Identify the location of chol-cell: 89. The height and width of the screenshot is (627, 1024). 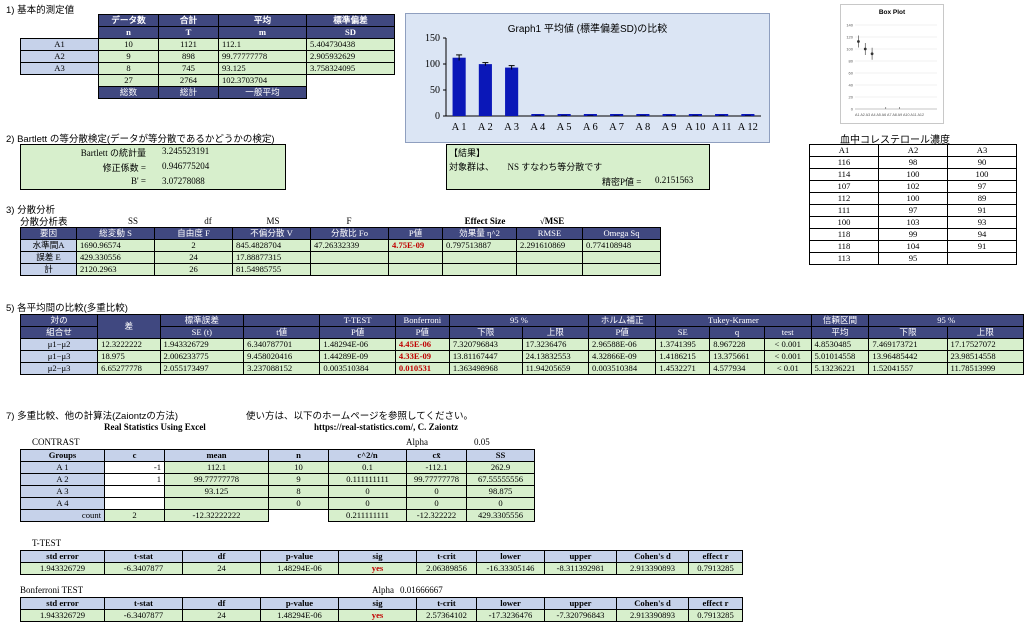
(982, 198).